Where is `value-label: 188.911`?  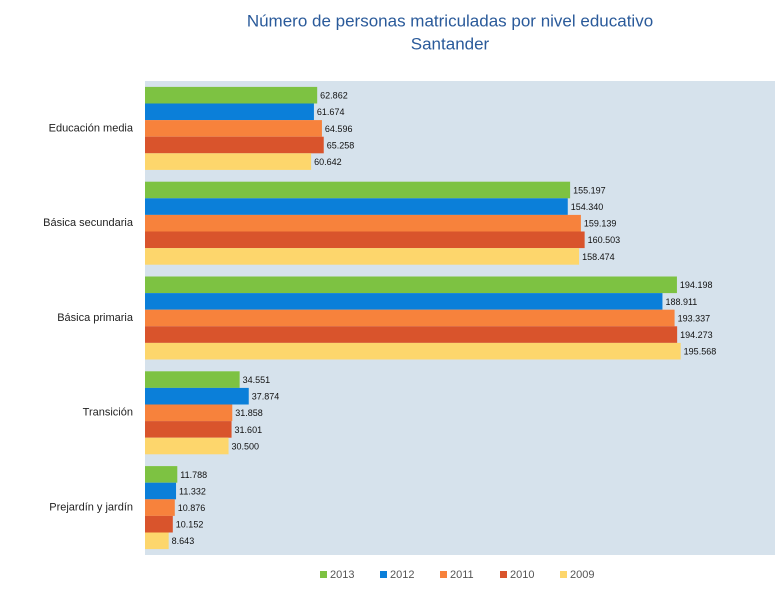 value-label: 188.911 is located at coordinates (681, 302).